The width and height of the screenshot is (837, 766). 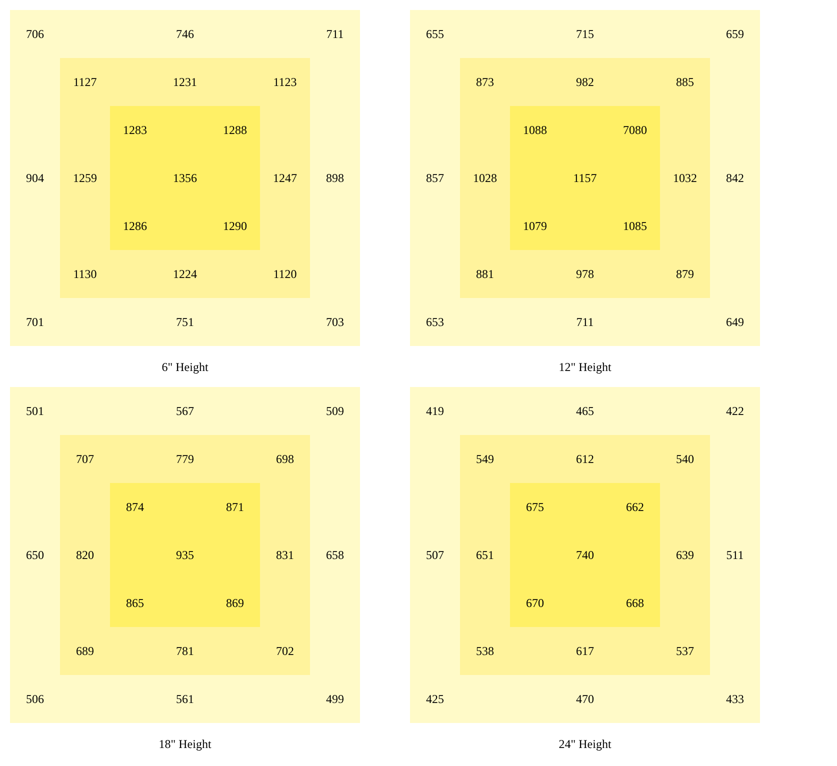 What do you see at coordinates (435, 411) in the screenshot?
I see `data-label: 419` at bounding box center [435, 411].